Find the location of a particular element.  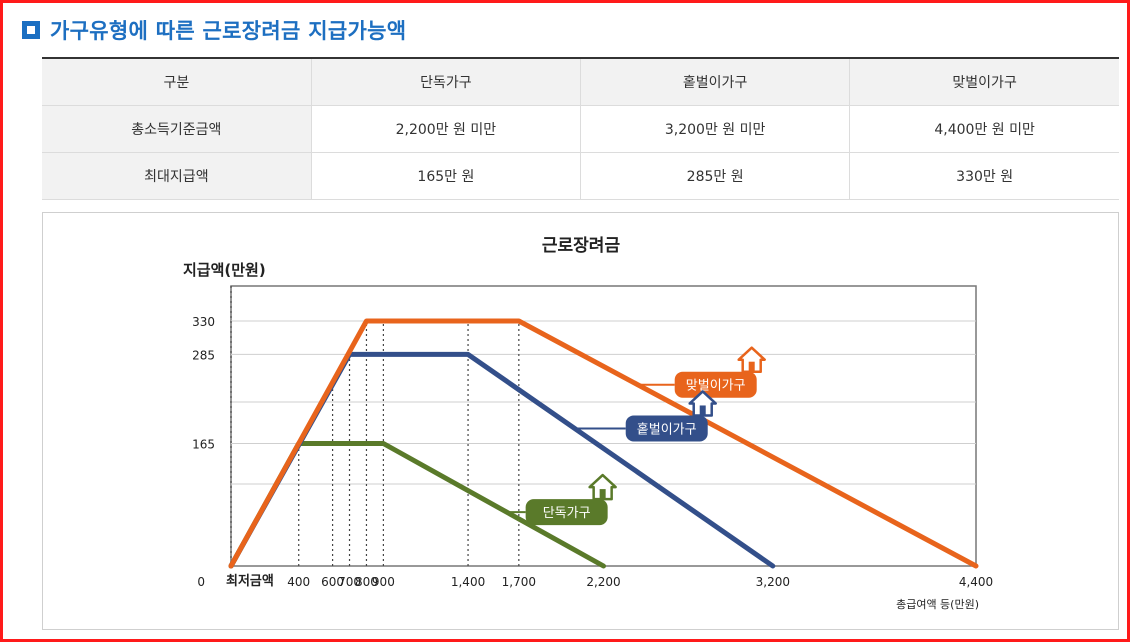

legend-label: 홑벌이가구 is located at coordinates (667, 429).